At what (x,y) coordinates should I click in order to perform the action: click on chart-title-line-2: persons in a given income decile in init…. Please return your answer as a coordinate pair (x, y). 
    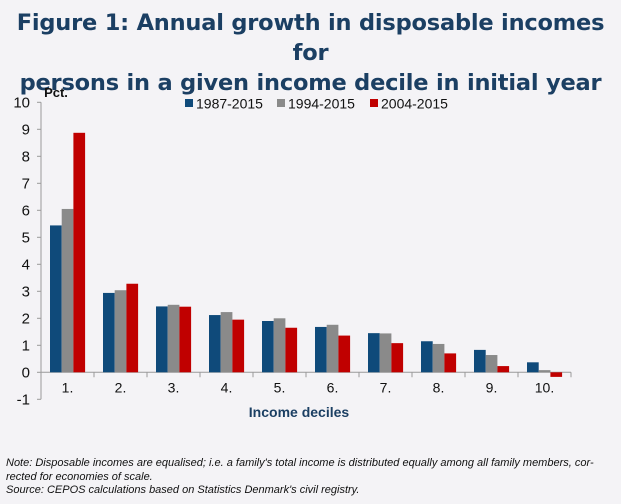
    Looking at the image, I should click on (310, 83).